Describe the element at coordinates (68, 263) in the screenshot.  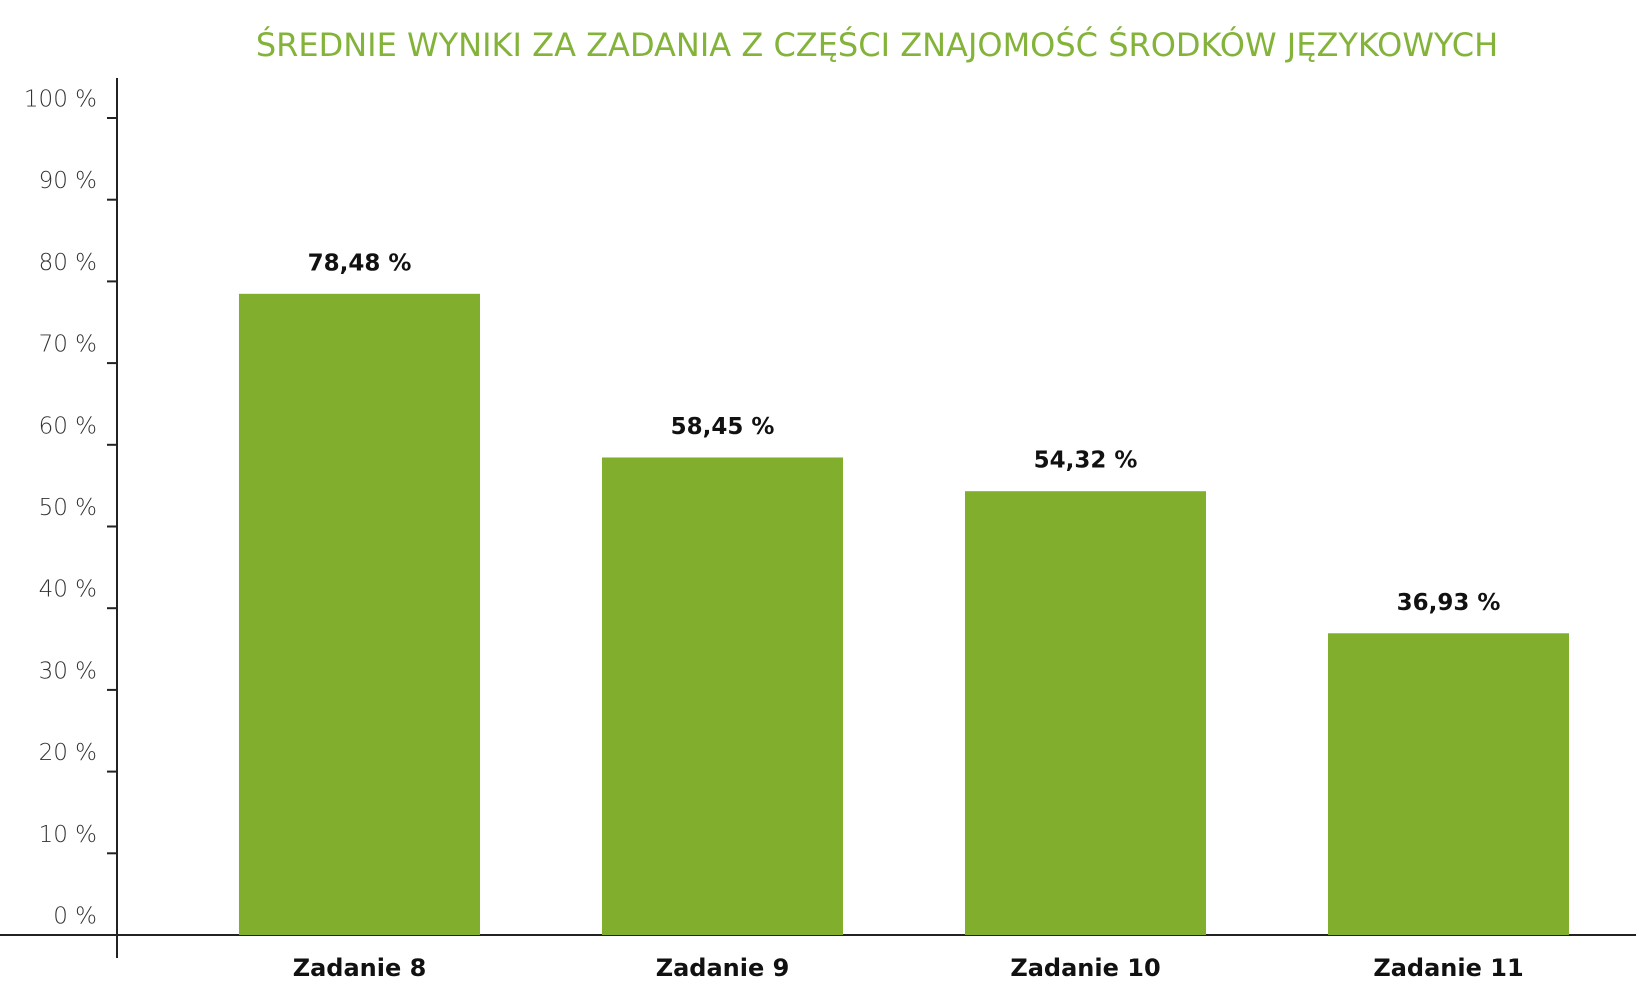
I see `y-tick-label: 80 %` at that location.